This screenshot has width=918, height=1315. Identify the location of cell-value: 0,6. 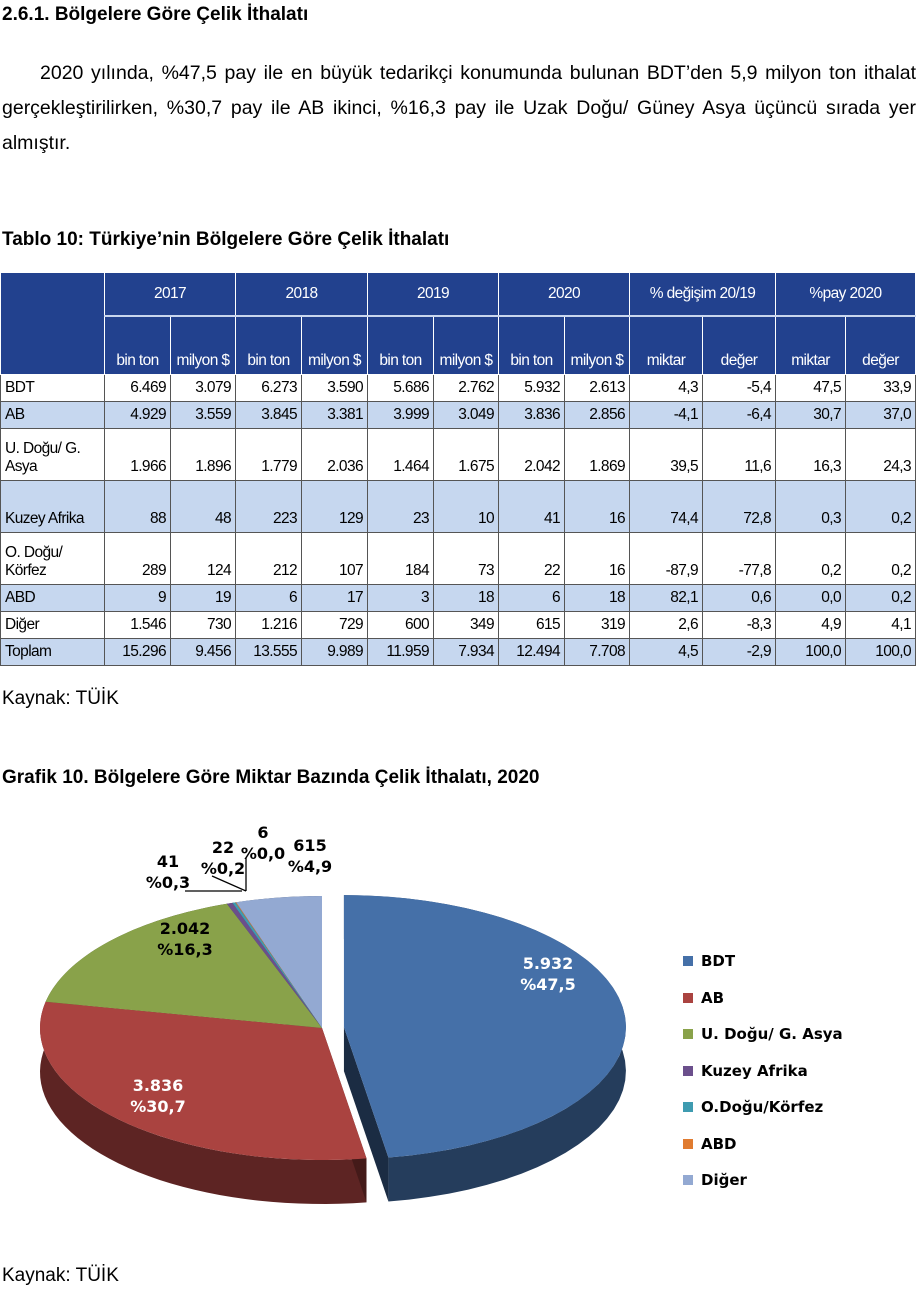
(739, 598).